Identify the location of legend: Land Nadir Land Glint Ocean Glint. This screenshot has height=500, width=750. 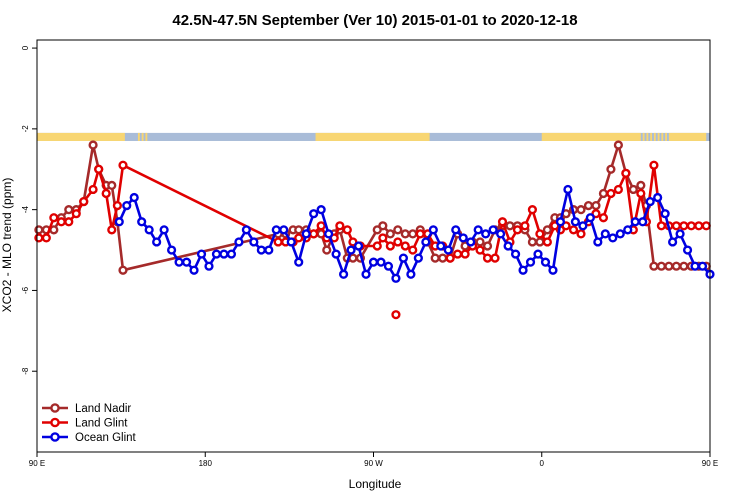
(89, 423).